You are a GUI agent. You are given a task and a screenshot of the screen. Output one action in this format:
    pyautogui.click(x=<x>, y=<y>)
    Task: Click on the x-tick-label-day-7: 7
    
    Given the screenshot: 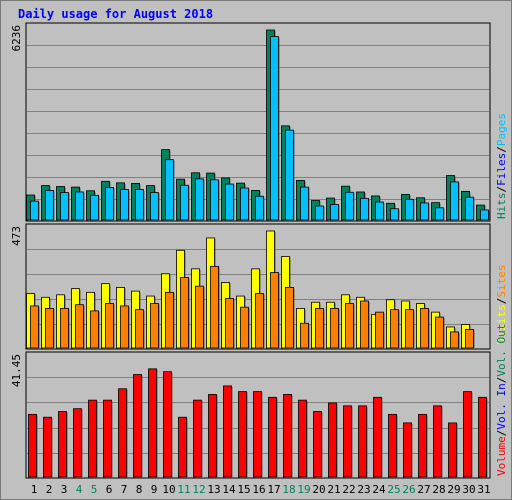 What is the action you would take?
    pyautogui.click(x=124, y=489)
    